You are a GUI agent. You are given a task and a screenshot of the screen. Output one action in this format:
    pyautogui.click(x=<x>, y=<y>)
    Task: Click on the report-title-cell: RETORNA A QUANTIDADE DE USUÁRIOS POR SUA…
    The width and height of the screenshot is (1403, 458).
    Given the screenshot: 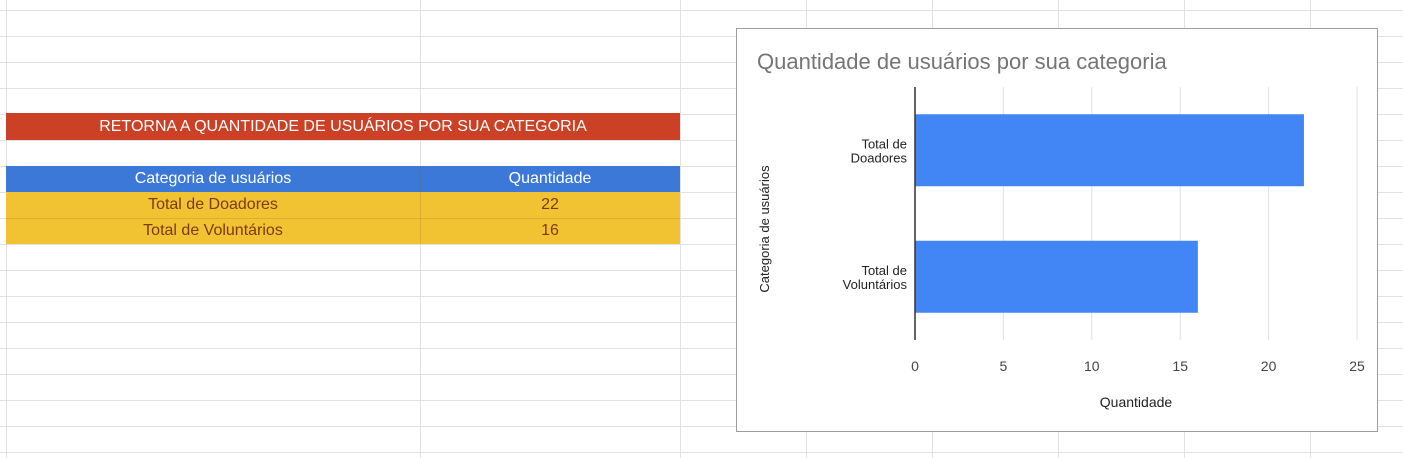 What is the action you would take?
    pyautogui.click(x=343, y=126)
    